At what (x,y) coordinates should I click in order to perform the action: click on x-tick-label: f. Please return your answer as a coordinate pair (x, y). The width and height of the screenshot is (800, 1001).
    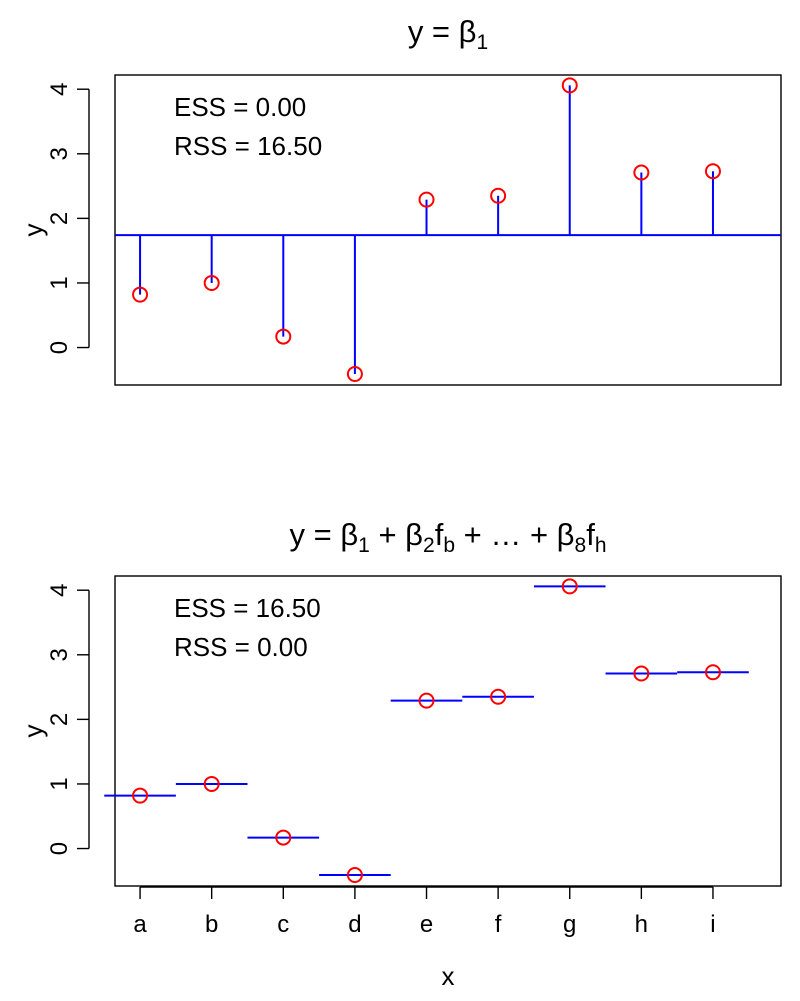
    Looking at the image, I should click on (498, 924).